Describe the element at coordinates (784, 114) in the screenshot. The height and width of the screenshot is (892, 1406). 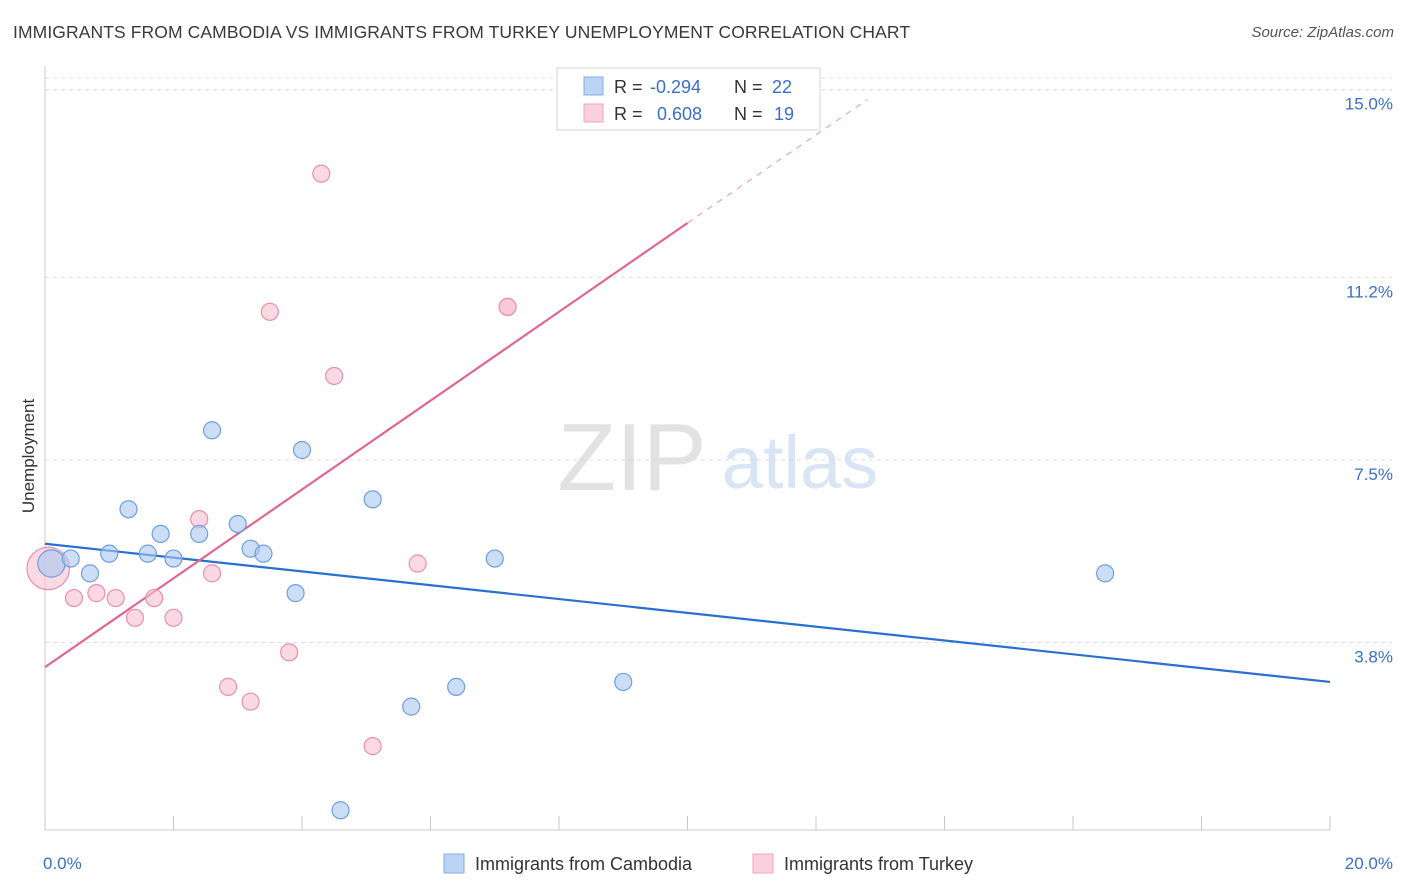
I see `legend-n-value-turkey: 19` at that location.